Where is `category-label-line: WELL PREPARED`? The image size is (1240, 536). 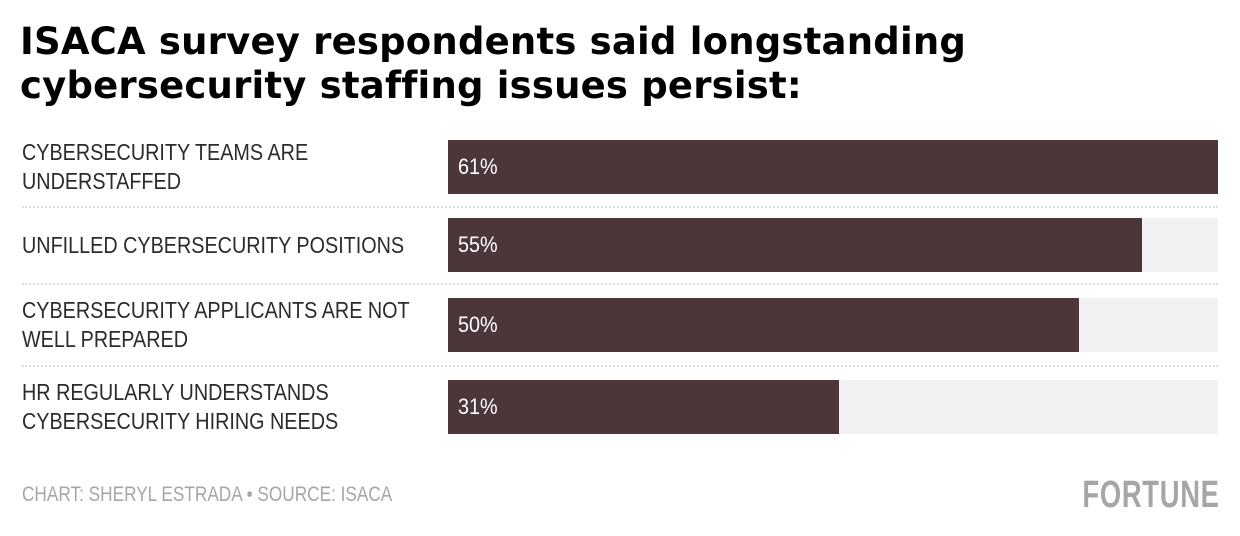
category-label-line: WELL PREPARED is located at coordinates (105, 339).